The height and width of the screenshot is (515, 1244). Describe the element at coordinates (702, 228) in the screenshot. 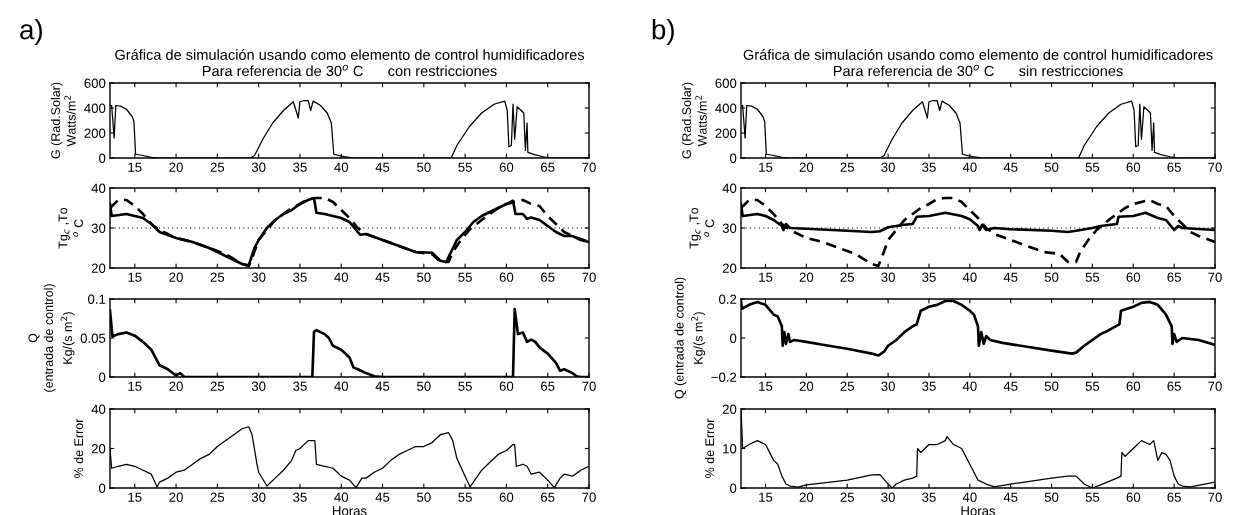

I see `y-axis-title: Tg$_{c}$ ,To $^{o}$ C` at that location.